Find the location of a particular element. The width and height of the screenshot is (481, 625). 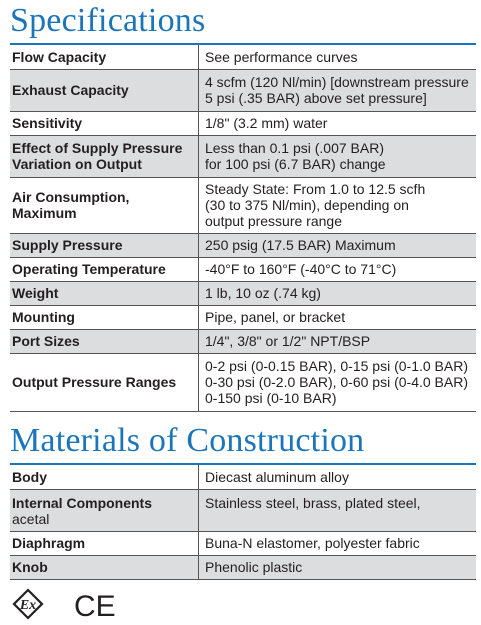

spec-row-weight: Weight 1 lb, 10 oz (.74 kg) is located at coordinates (243, 293).